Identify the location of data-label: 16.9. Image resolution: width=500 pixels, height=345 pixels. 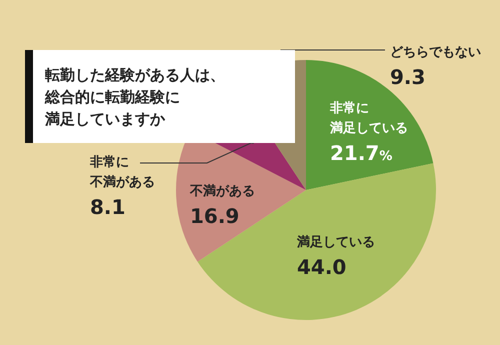
(215, 216).